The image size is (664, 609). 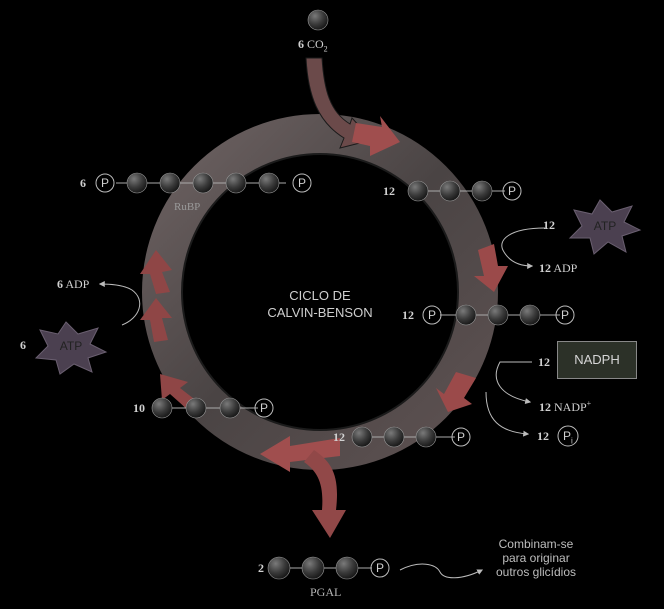 I want to click on co2-text: CO, so click(x=315, y=44).